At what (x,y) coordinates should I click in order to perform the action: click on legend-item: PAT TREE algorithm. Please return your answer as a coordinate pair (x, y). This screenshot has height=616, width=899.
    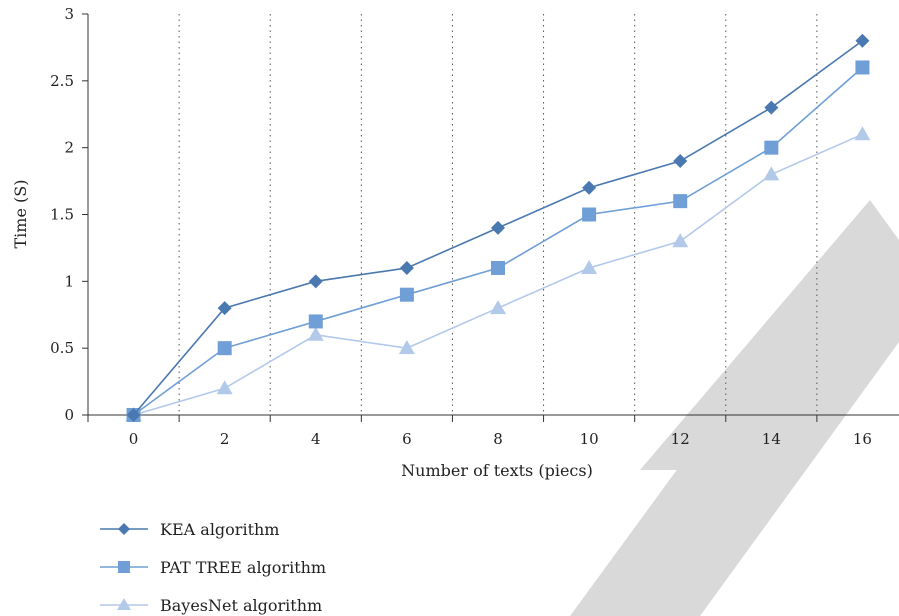
    Looking at the image, I should click on (213, 567).